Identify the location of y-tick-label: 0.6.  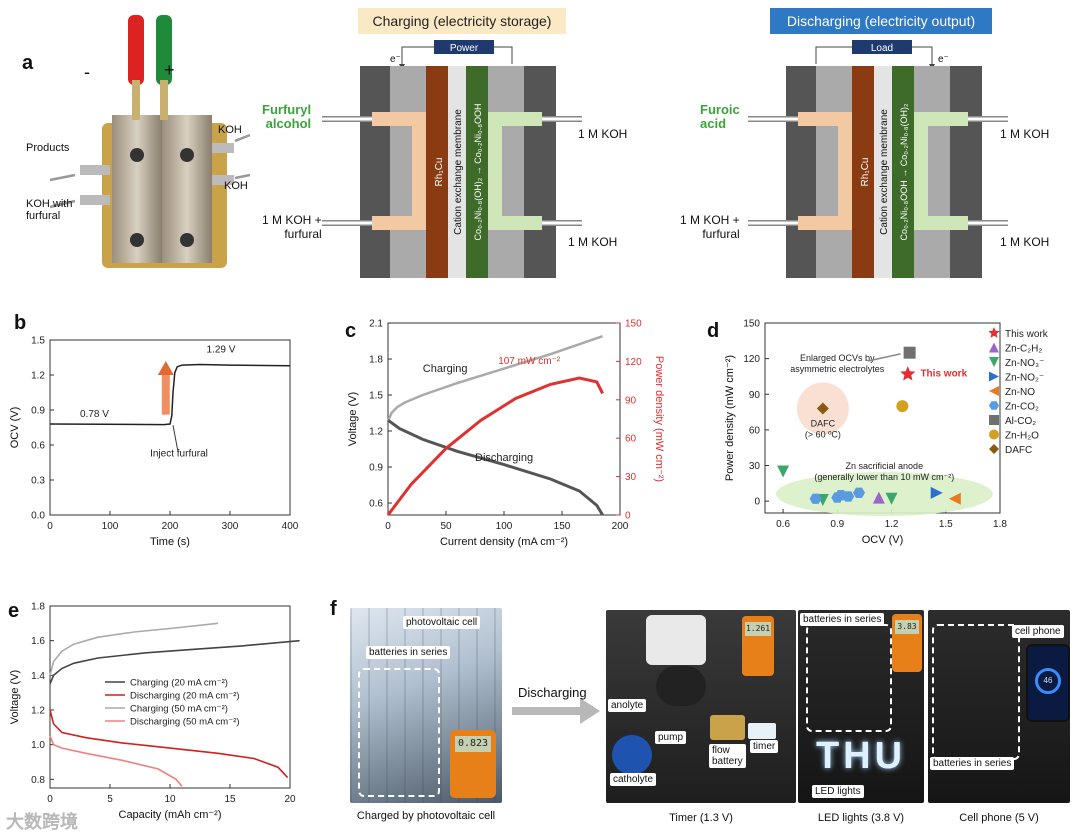
(38, 446).